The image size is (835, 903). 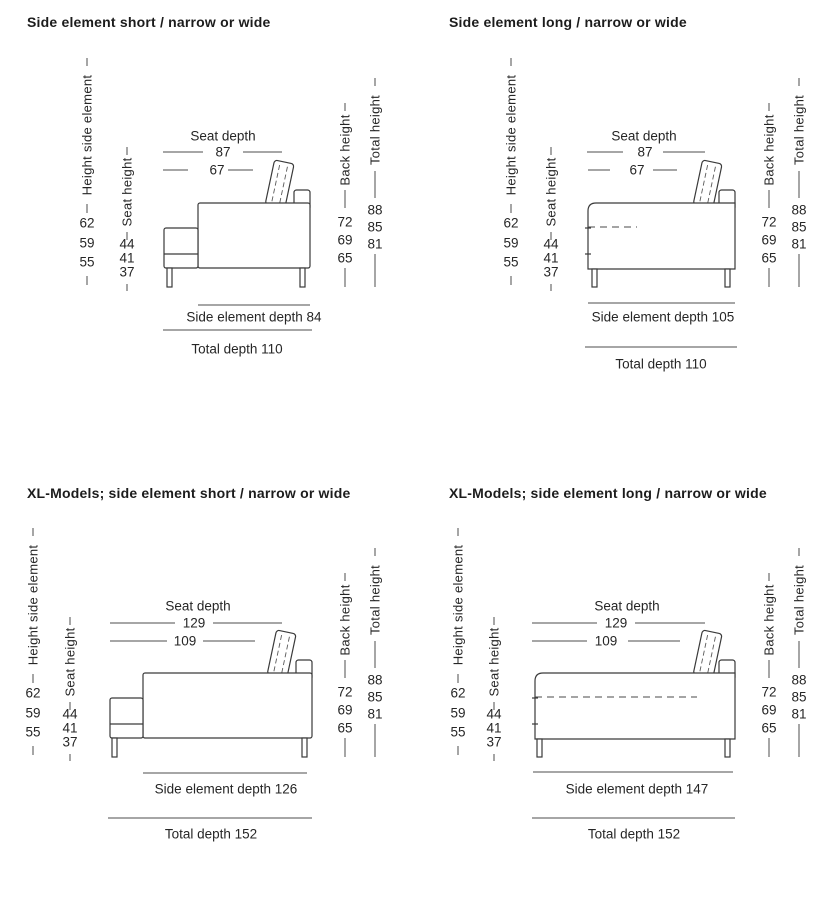 What do you see at coordinates (551, 244) in the screenshot?
I see `seat-height-value: 44` at bounding box center [551, 244].